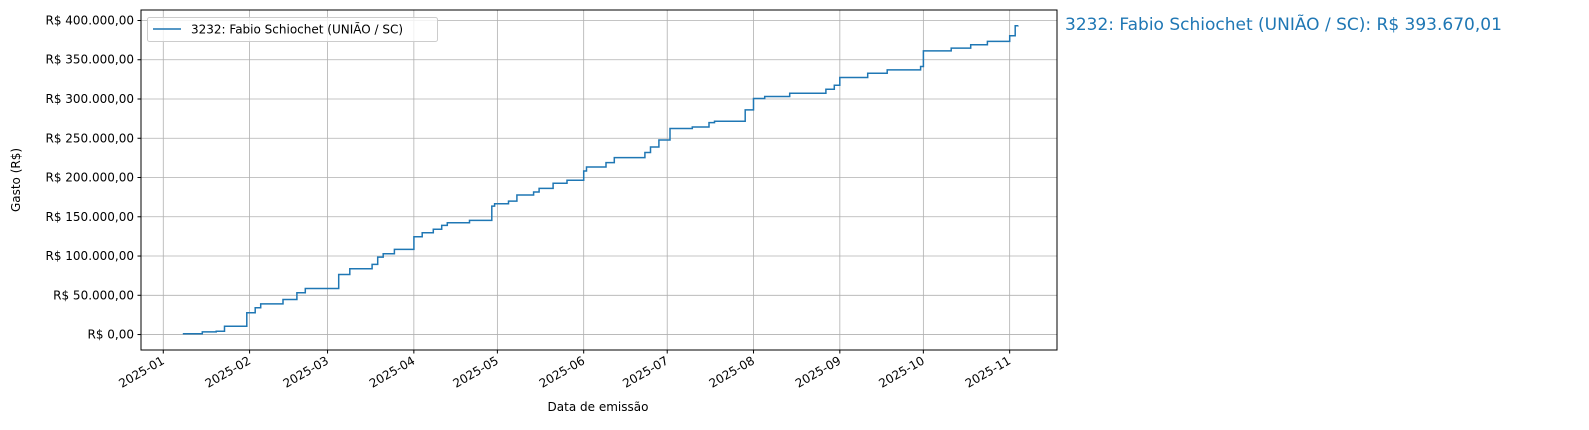 The height and width of the screenshot is (430, 1589). I want to click on y-tick-label: R$ 0,00, so click(110, 335).